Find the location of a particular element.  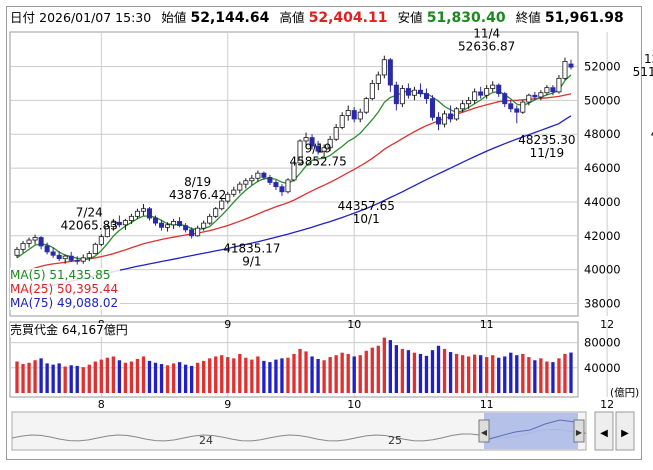

price-tick-label: 38000 is located at coordinates (602, 304).